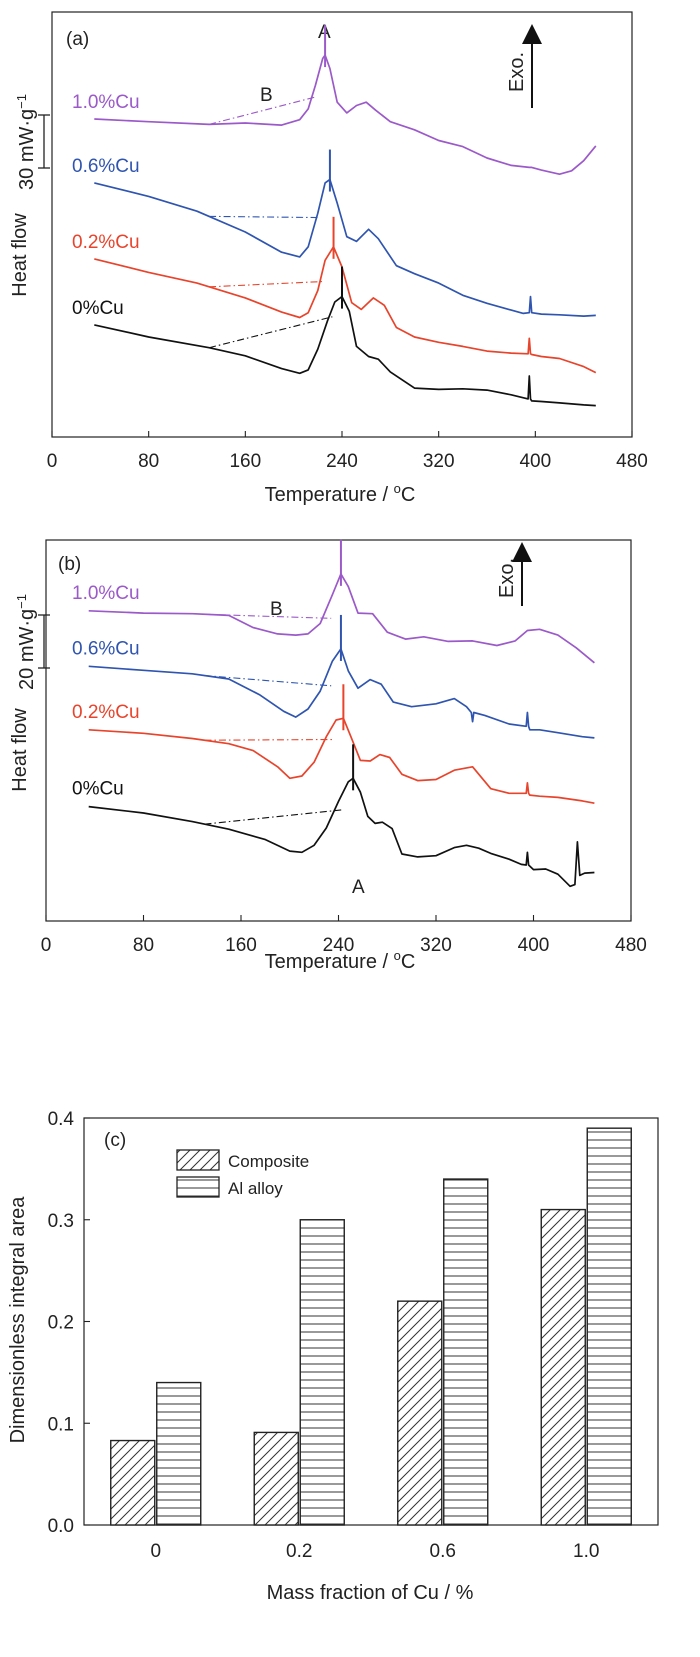  I want to click on panel-c-label: (c), so click(115, 1140).